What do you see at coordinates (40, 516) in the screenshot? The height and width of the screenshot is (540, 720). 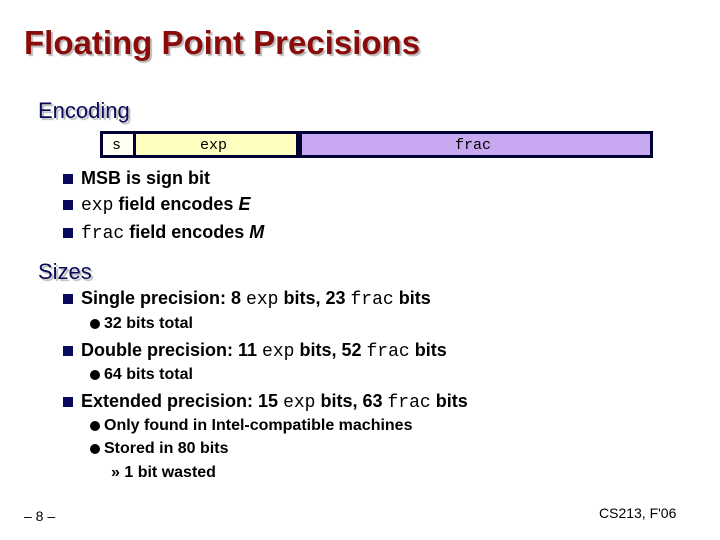 I see `page-number: – 8 –` at bounding box center [40, 516].